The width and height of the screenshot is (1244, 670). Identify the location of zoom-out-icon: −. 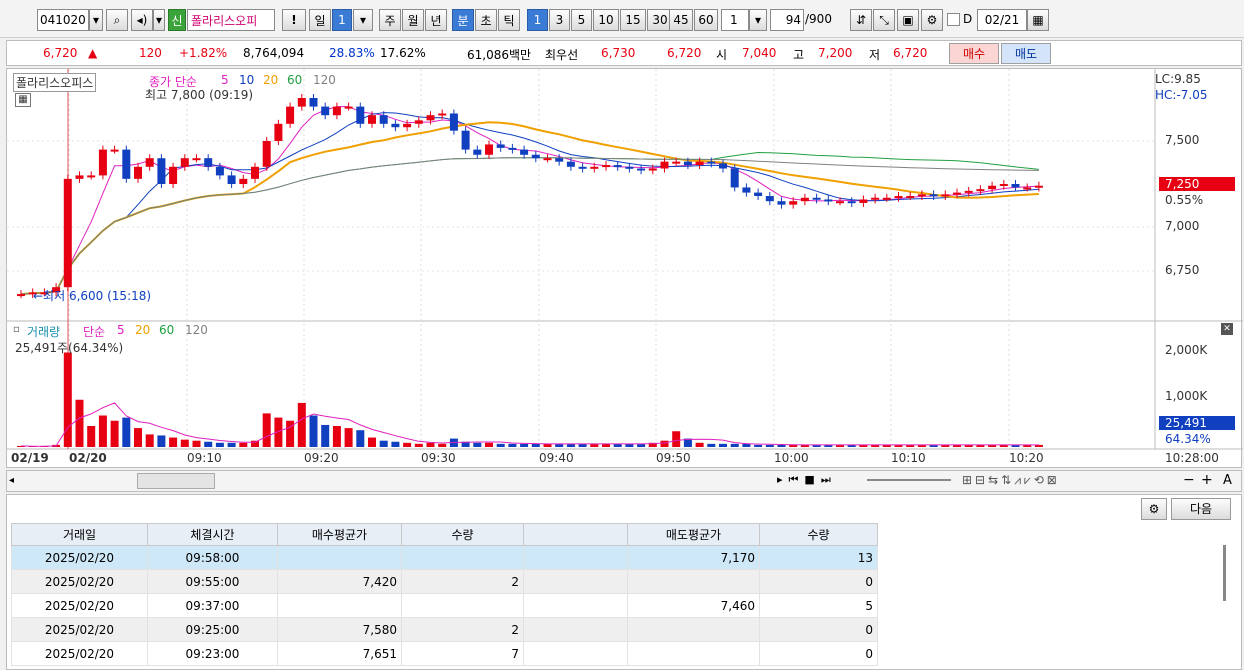
(1189, 480).